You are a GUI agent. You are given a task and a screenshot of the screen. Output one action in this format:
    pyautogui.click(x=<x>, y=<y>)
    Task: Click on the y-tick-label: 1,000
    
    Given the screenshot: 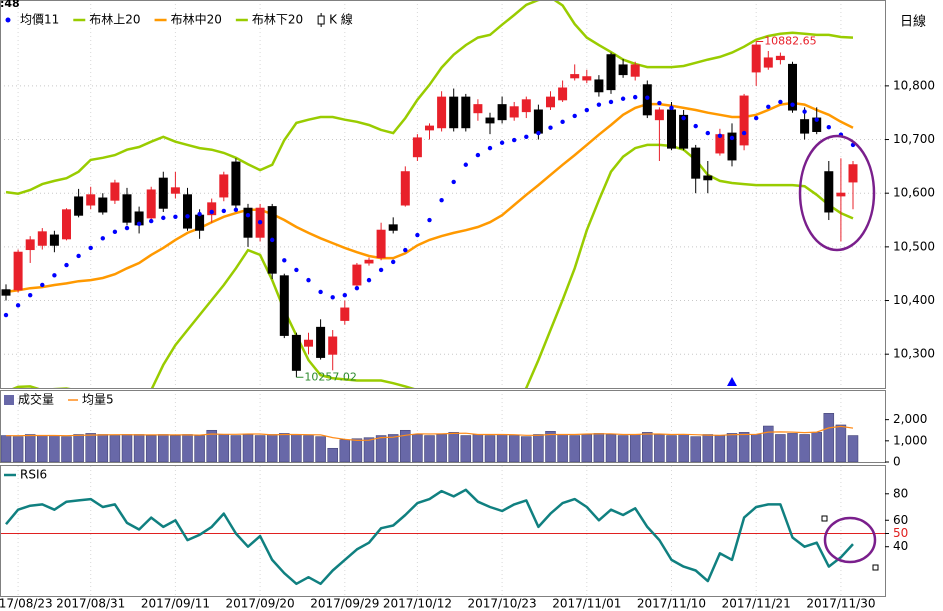 What is the action you would take?
    pyautogui.click(x=910, y=440)
    